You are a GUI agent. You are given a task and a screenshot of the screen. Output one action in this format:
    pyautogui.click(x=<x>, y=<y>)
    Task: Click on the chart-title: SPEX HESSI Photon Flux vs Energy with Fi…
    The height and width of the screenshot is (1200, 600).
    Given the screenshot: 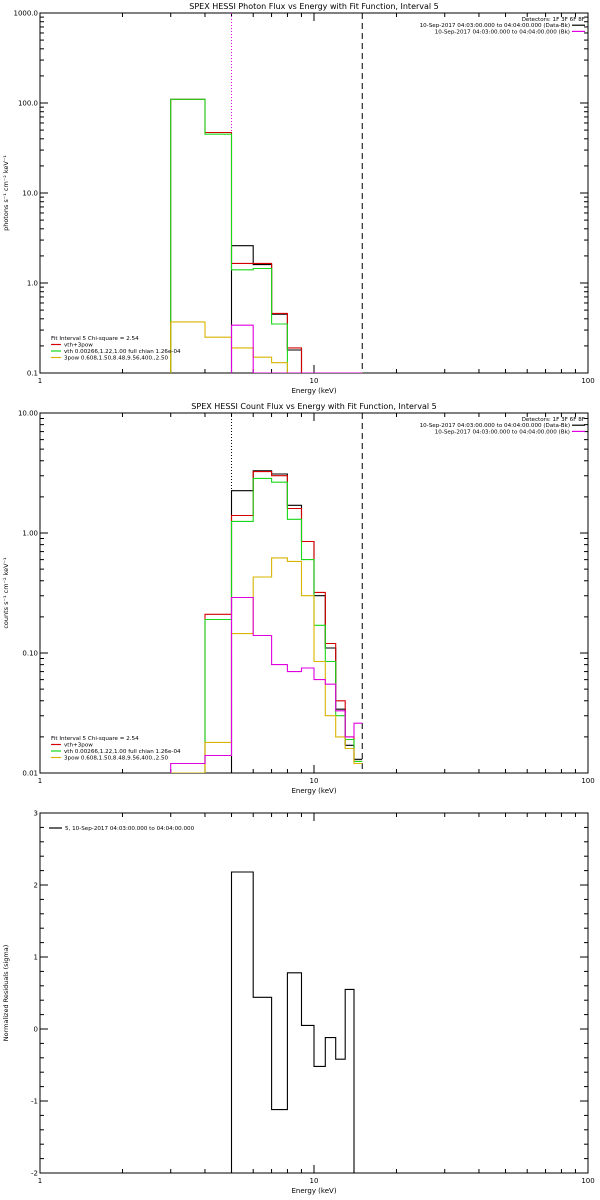 What is the action you would take?
    pyautogui.click(x=314, y=6)
    